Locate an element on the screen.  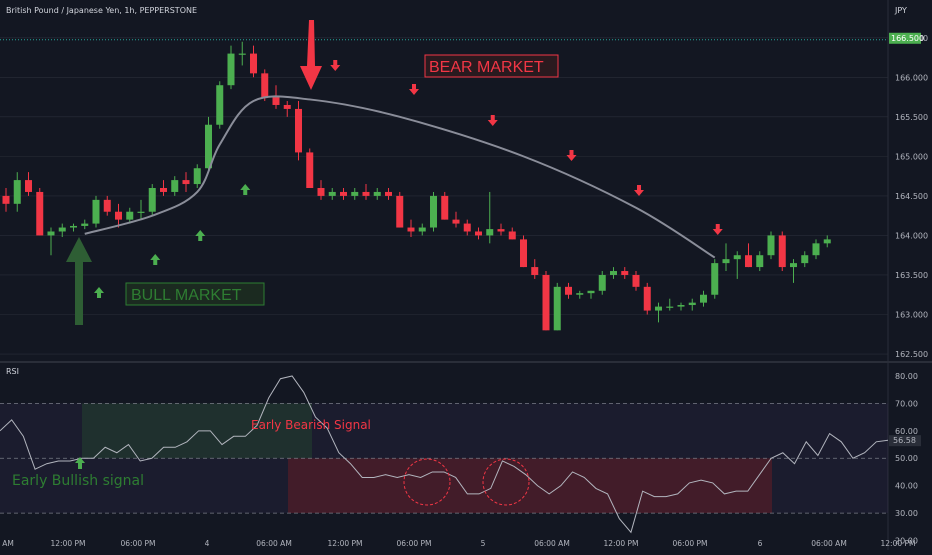
early-bearish-label: Early Bearish Signal is located at coordinates (311, 425).